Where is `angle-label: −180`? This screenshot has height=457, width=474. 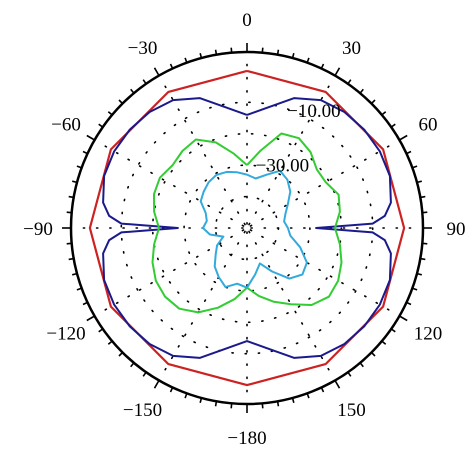 angle-label: −180 is located at coordinates (246, 438).